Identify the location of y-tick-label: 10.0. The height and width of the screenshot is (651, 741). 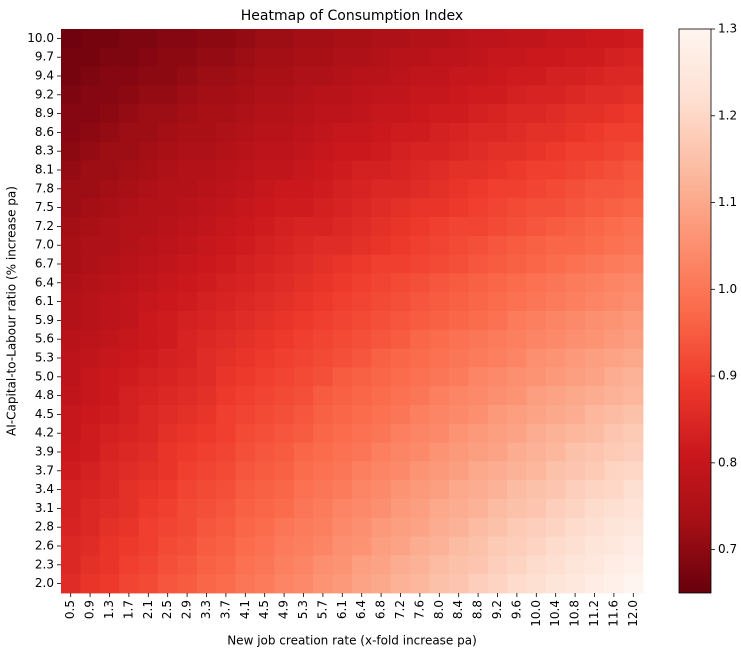
(40, 38).